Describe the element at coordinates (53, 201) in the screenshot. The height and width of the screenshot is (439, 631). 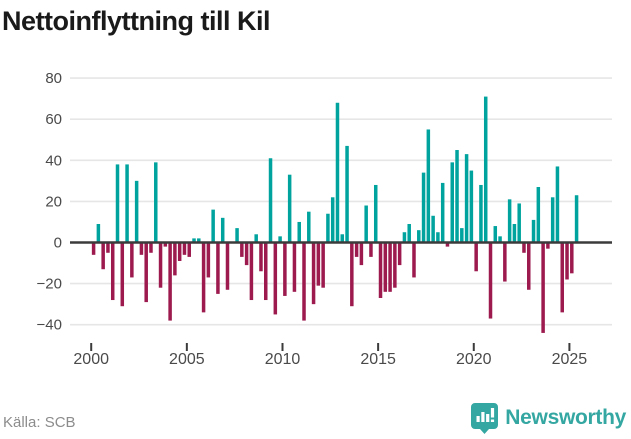
I see `svg-text: 20` at that location.